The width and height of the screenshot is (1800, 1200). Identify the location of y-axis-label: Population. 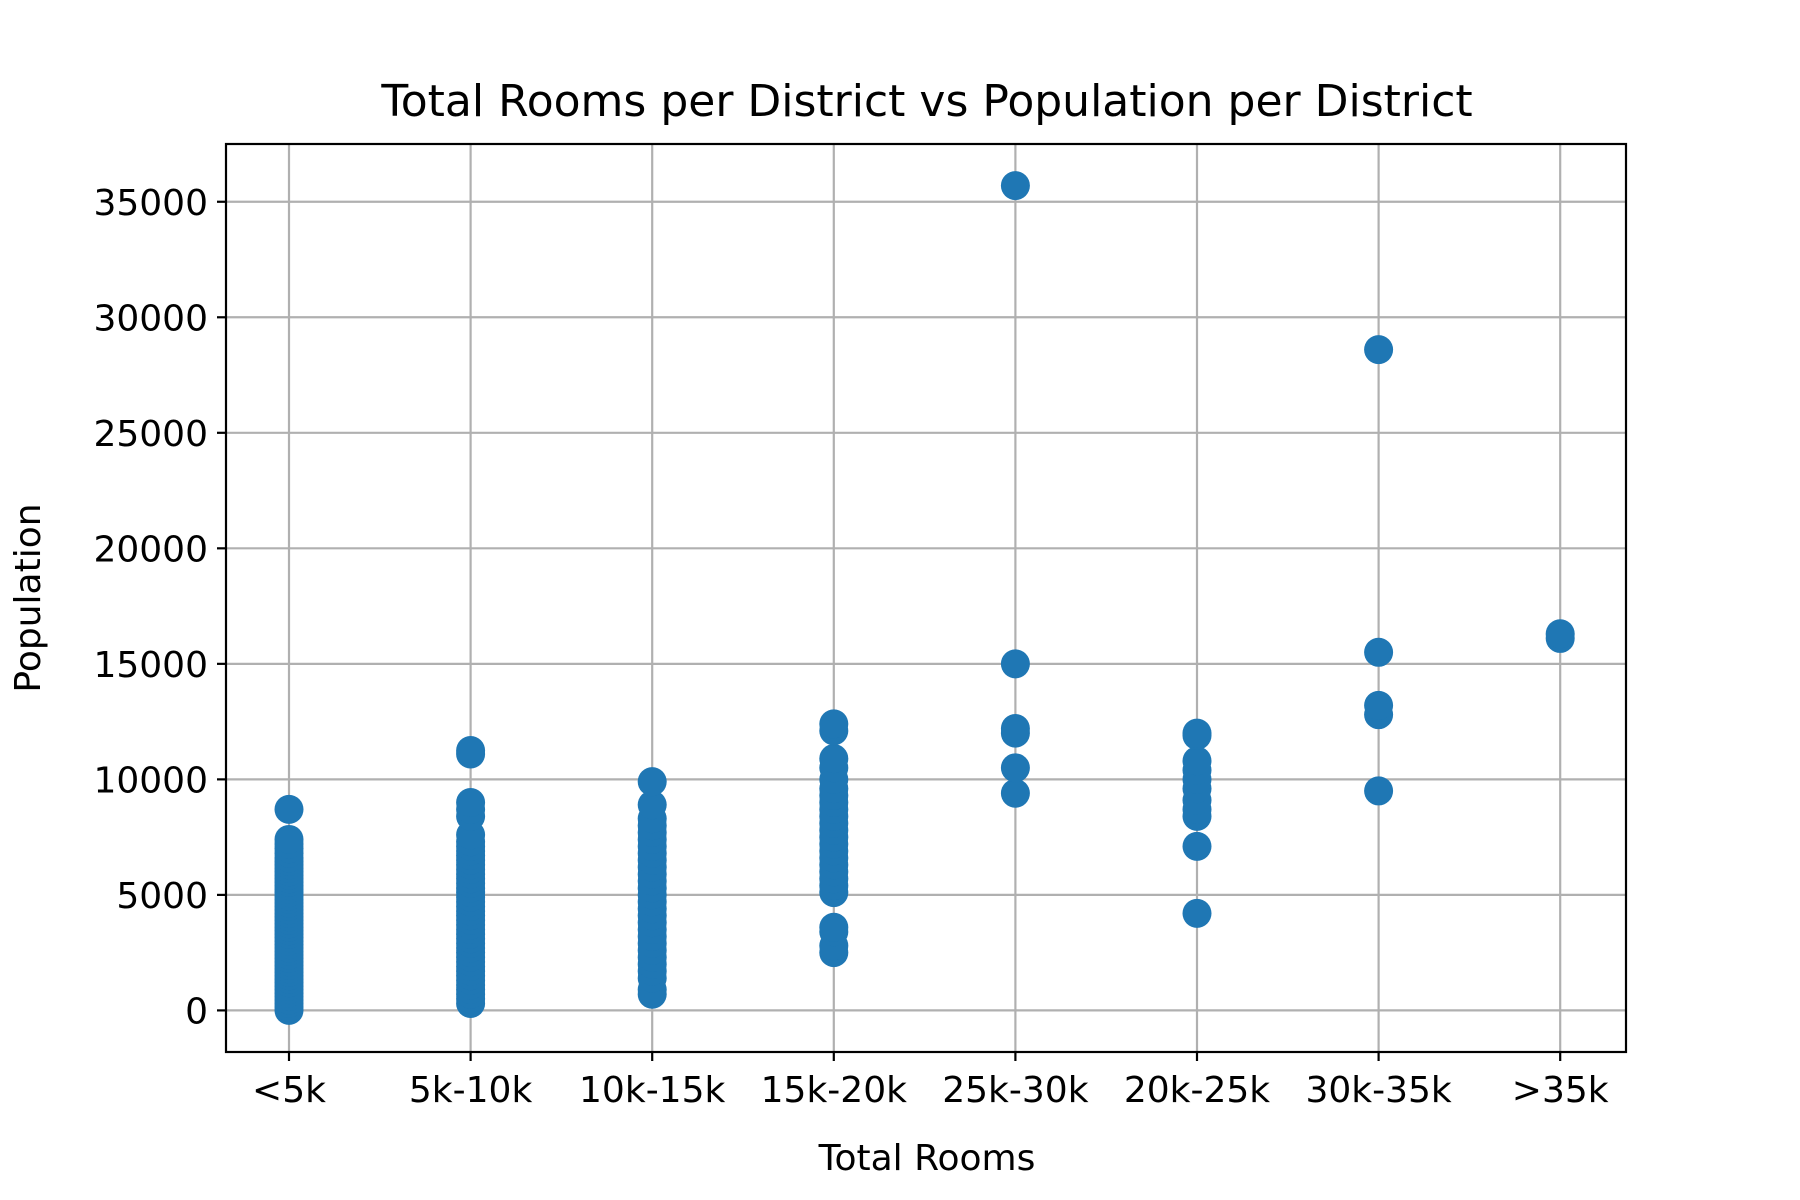
(28, 597).